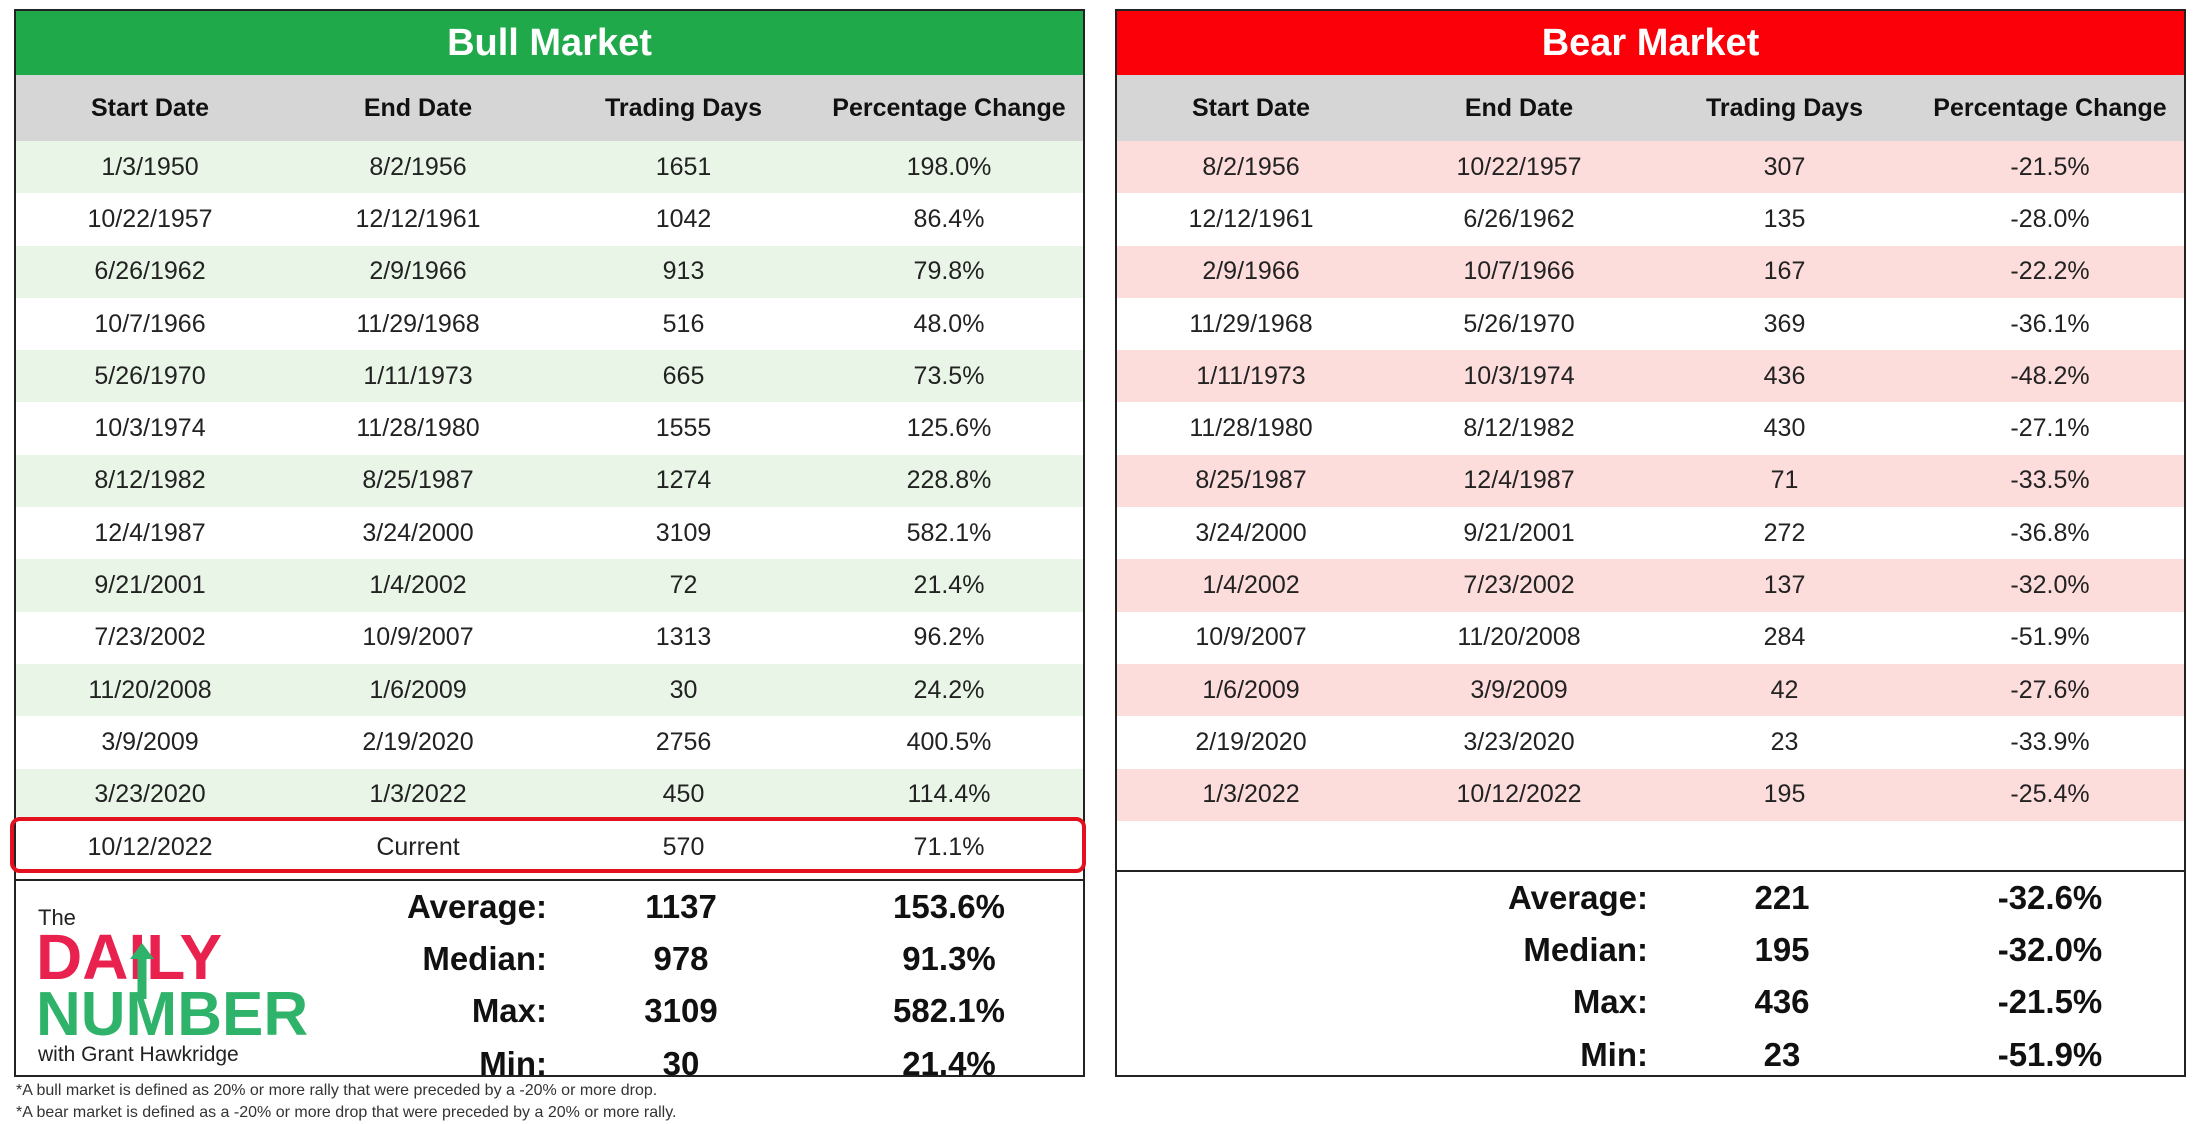 The image size is (2198, 1124). I want to click on trading-days-cell: 72, so click(683, 585).